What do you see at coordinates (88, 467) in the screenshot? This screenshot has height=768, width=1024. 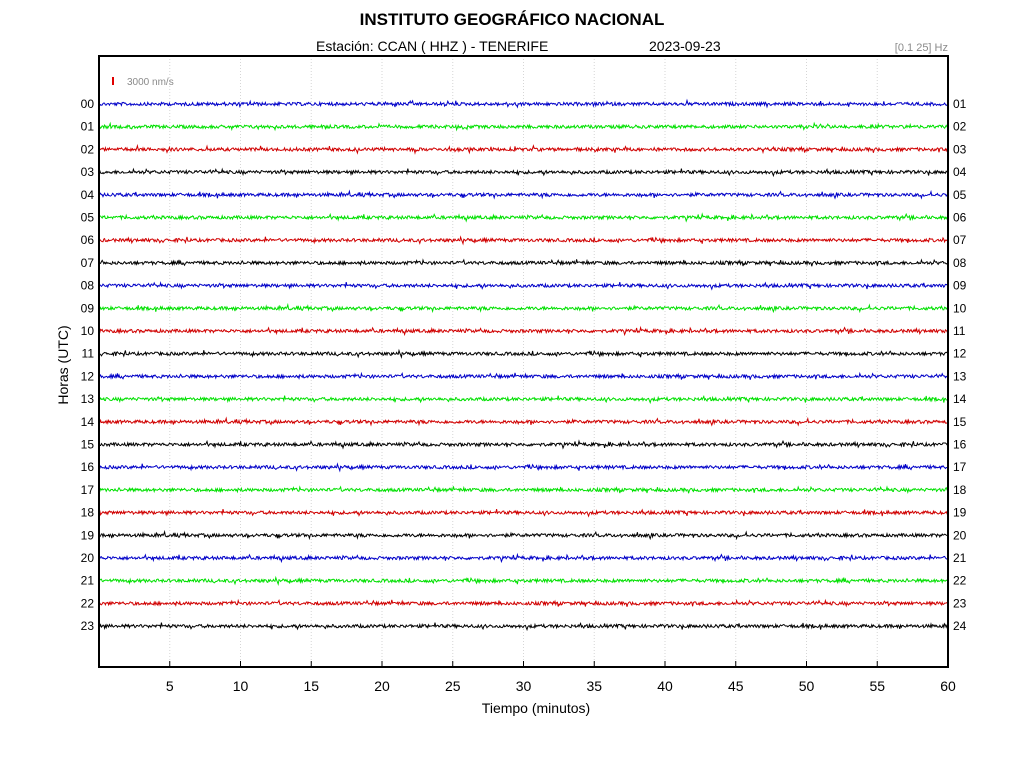 I see `y-tick-label-left: 16` at bounding box center [88, 467].